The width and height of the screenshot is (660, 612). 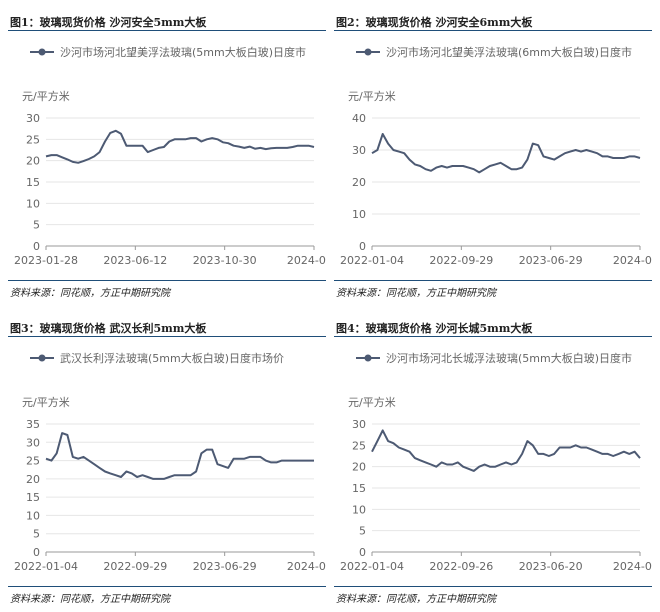 I want to click on chart-title: 图3：玻璃现货价格 武汉长利5mm大板, so click(x=108, y=328).